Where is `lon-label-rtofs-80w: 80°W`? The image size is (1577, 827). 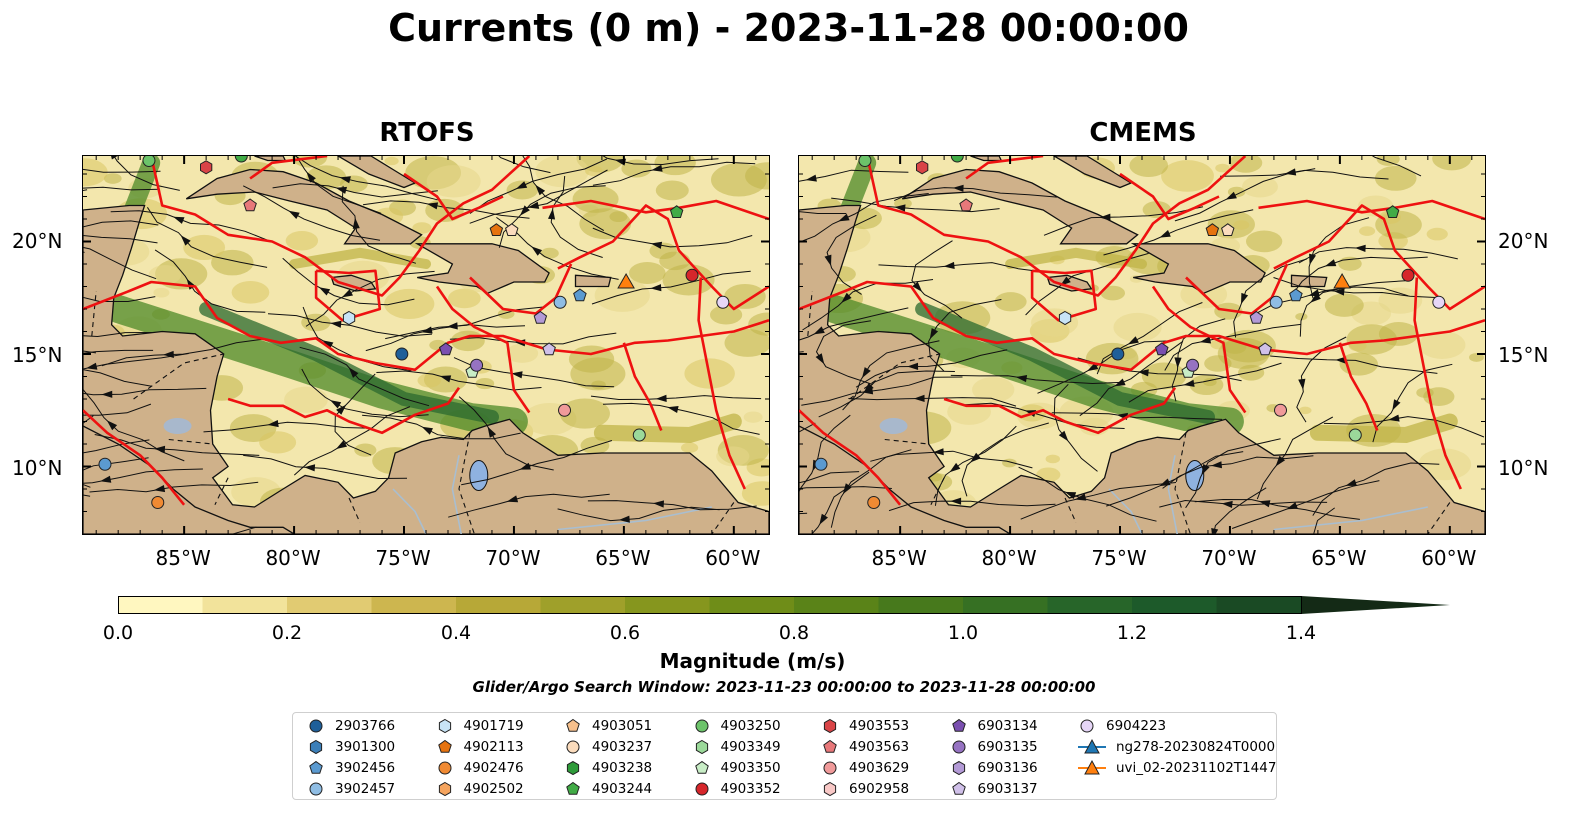 lon-label-rtofs-80w: 80°W is located at coordinates (293, 558).